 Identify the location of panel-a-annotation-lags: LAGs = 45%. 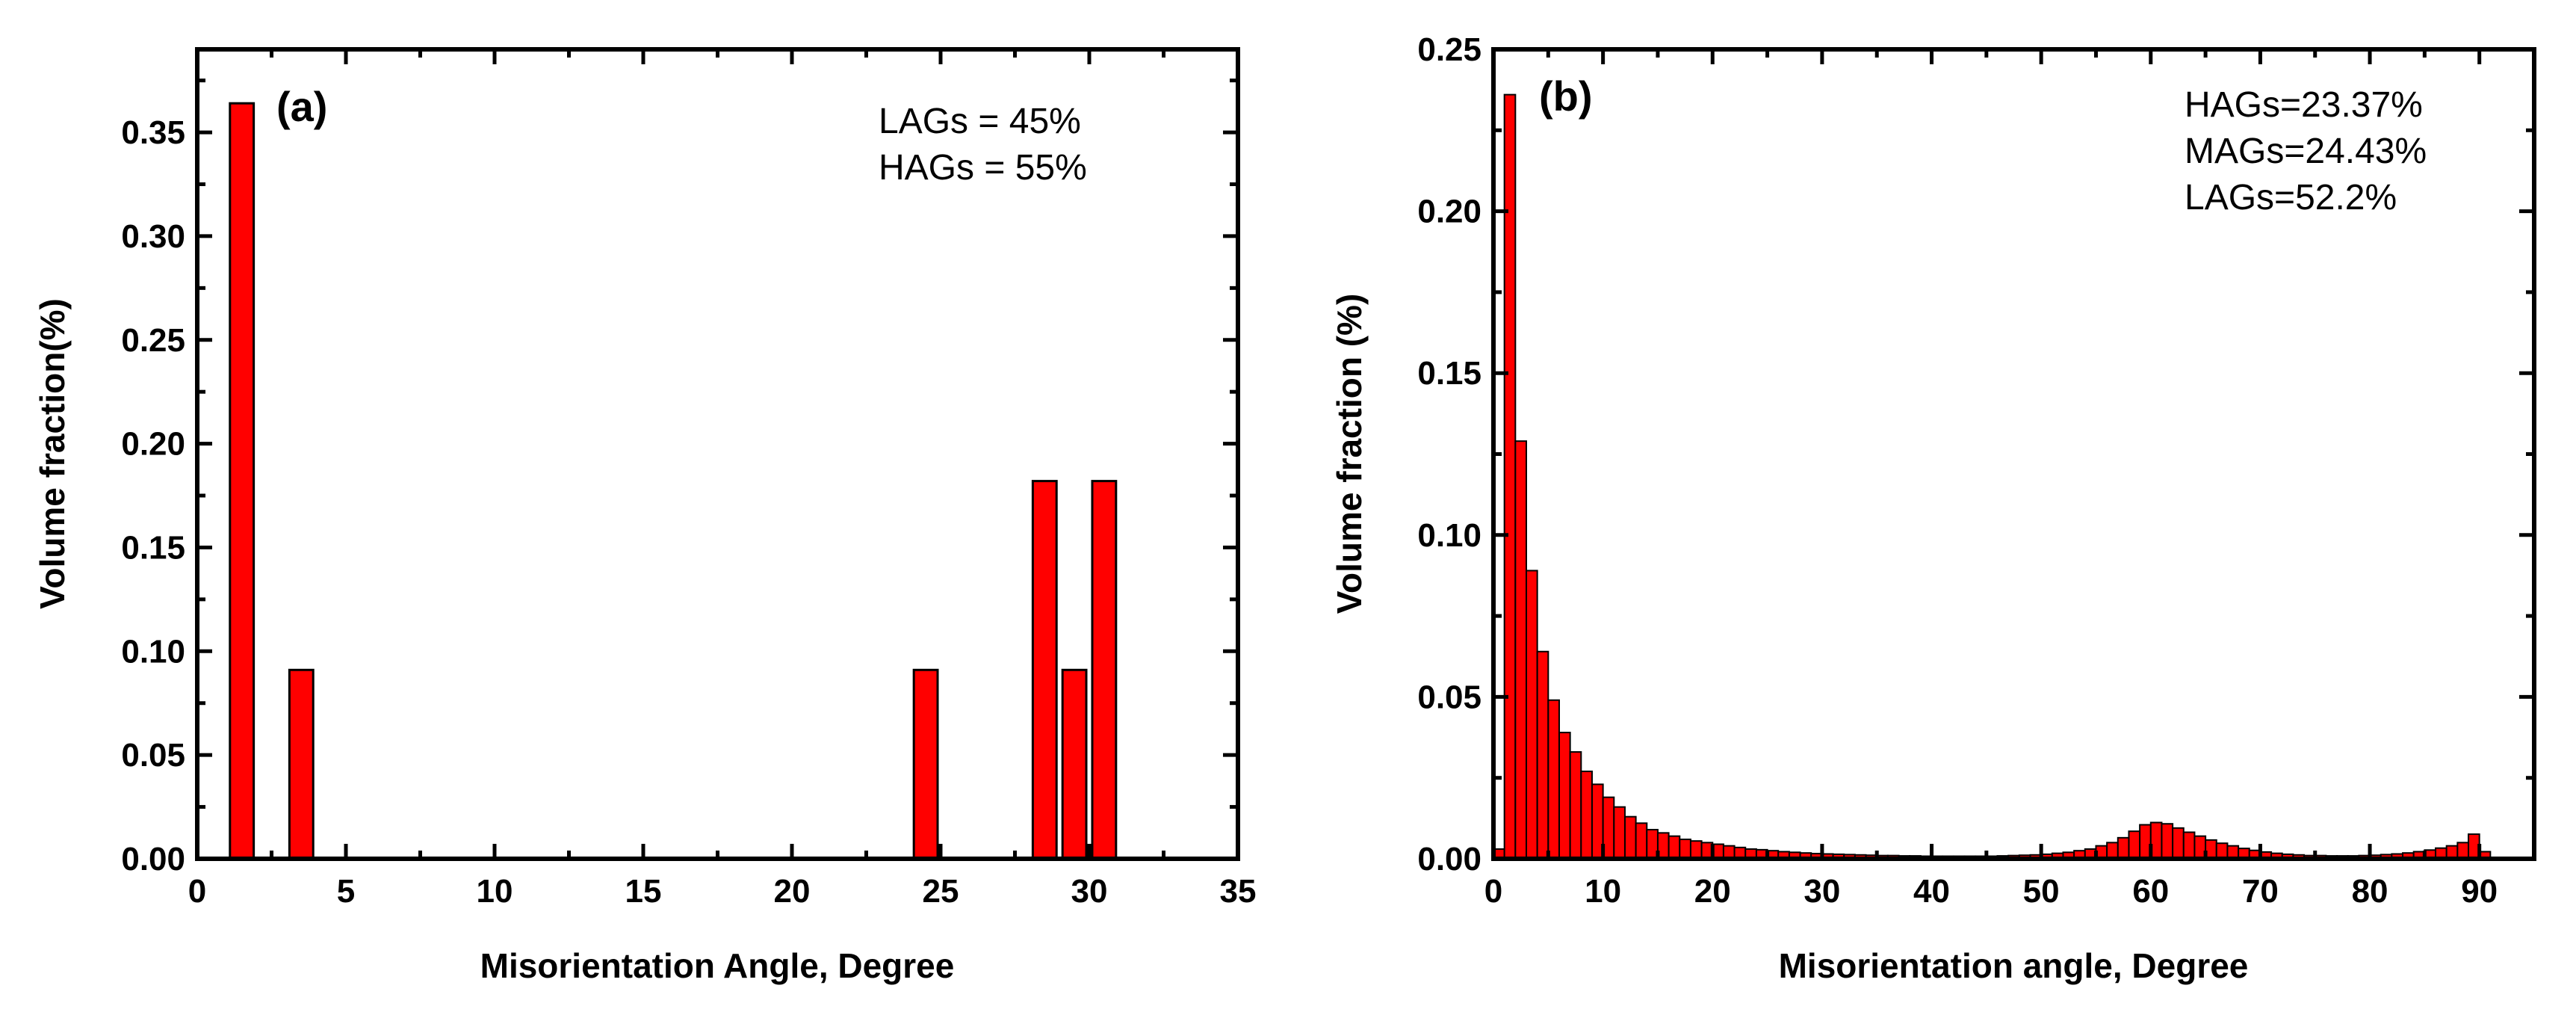
(980, 122).